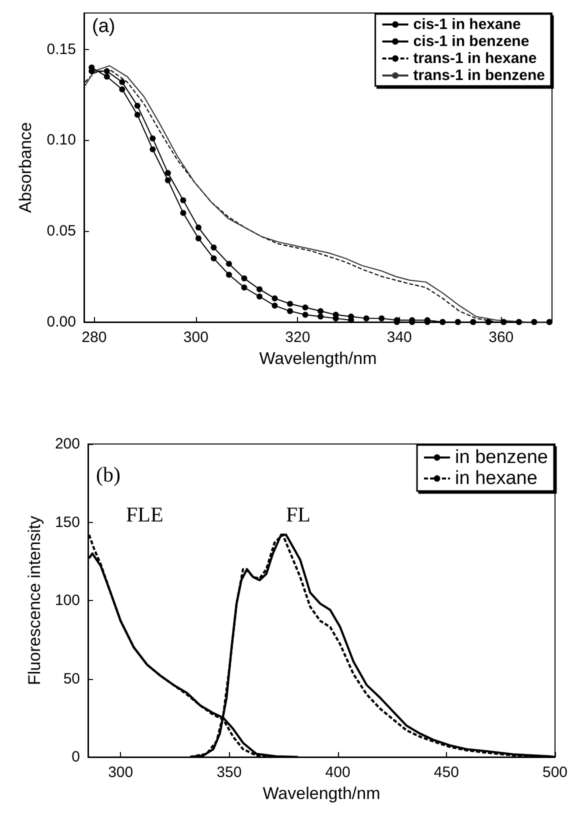 The width and height of the screenshot is (571, 813). Describe the element at coordinates (67, 600) in the screenshot. I see `y-tick-label: 100` at that location.